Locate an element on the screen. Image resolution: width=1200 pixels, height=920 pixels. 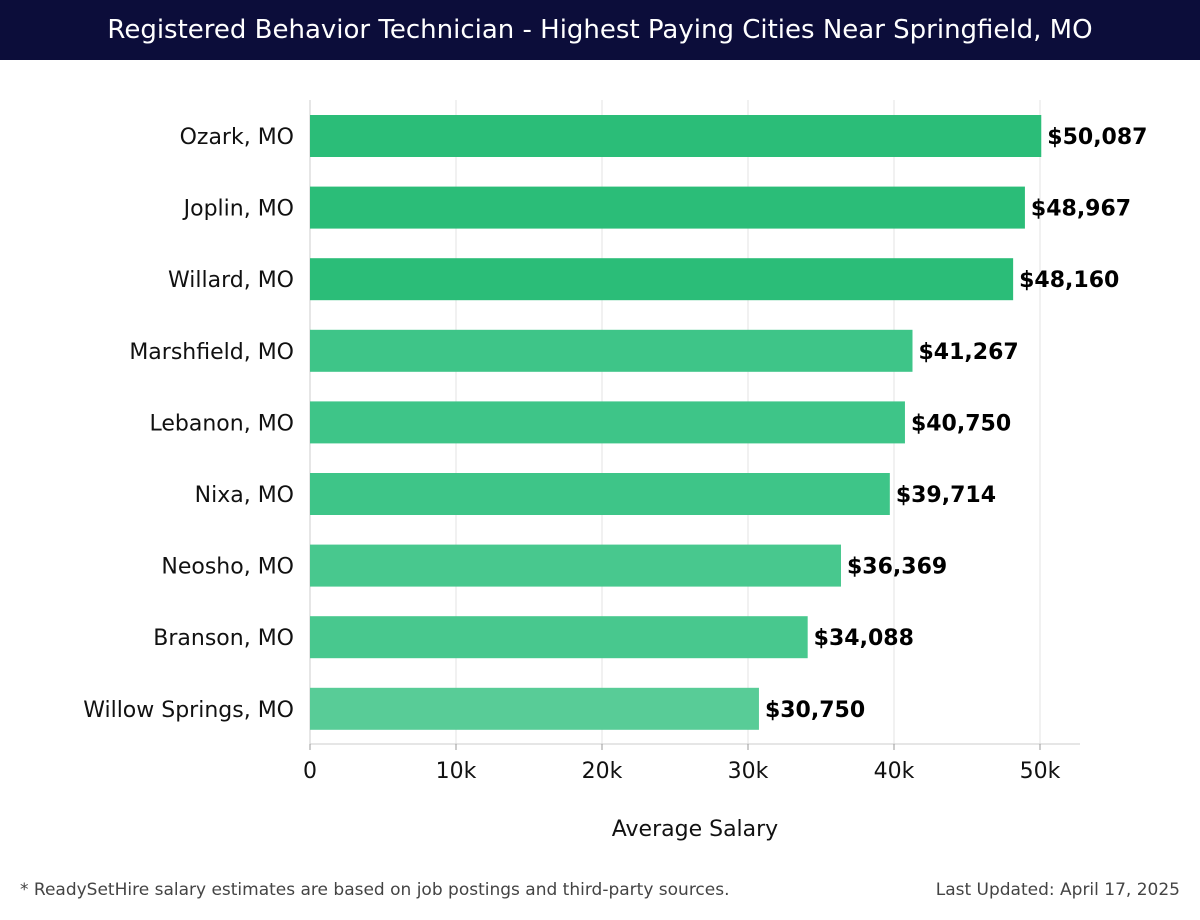
x-tick-label: 30k is located at coordinates (748, 771).